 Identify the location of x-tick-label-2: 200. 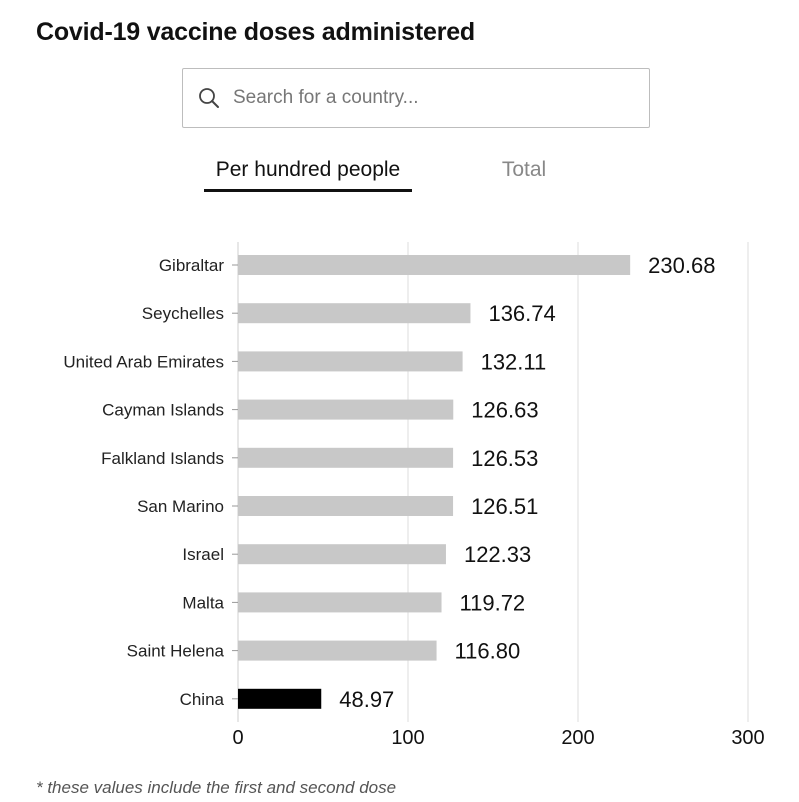
(577, 738).